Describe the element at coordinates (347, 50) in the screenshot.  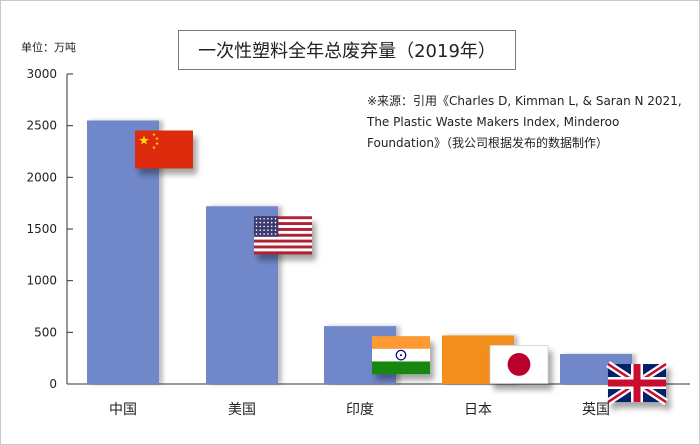
I see `chart-title: 一次性塑料全年总废弃量（2019年）` at that location.